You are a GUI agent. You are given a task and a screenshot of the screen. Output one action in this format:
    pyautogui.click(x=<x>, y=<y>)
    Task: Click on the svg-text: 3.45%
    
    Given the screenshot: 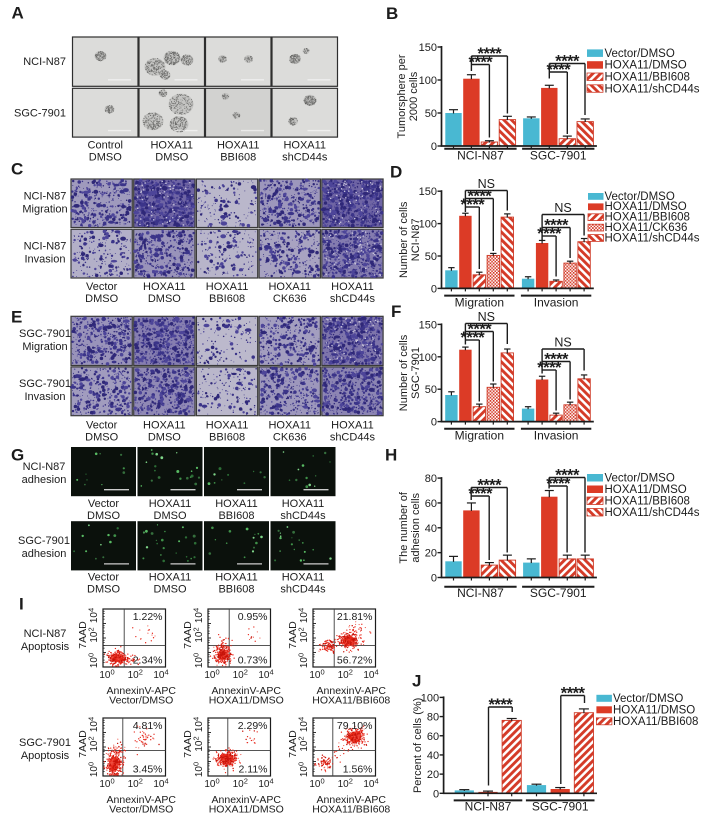 What is the action you would take?
    pyautogui.click(x=148, y=770)
    